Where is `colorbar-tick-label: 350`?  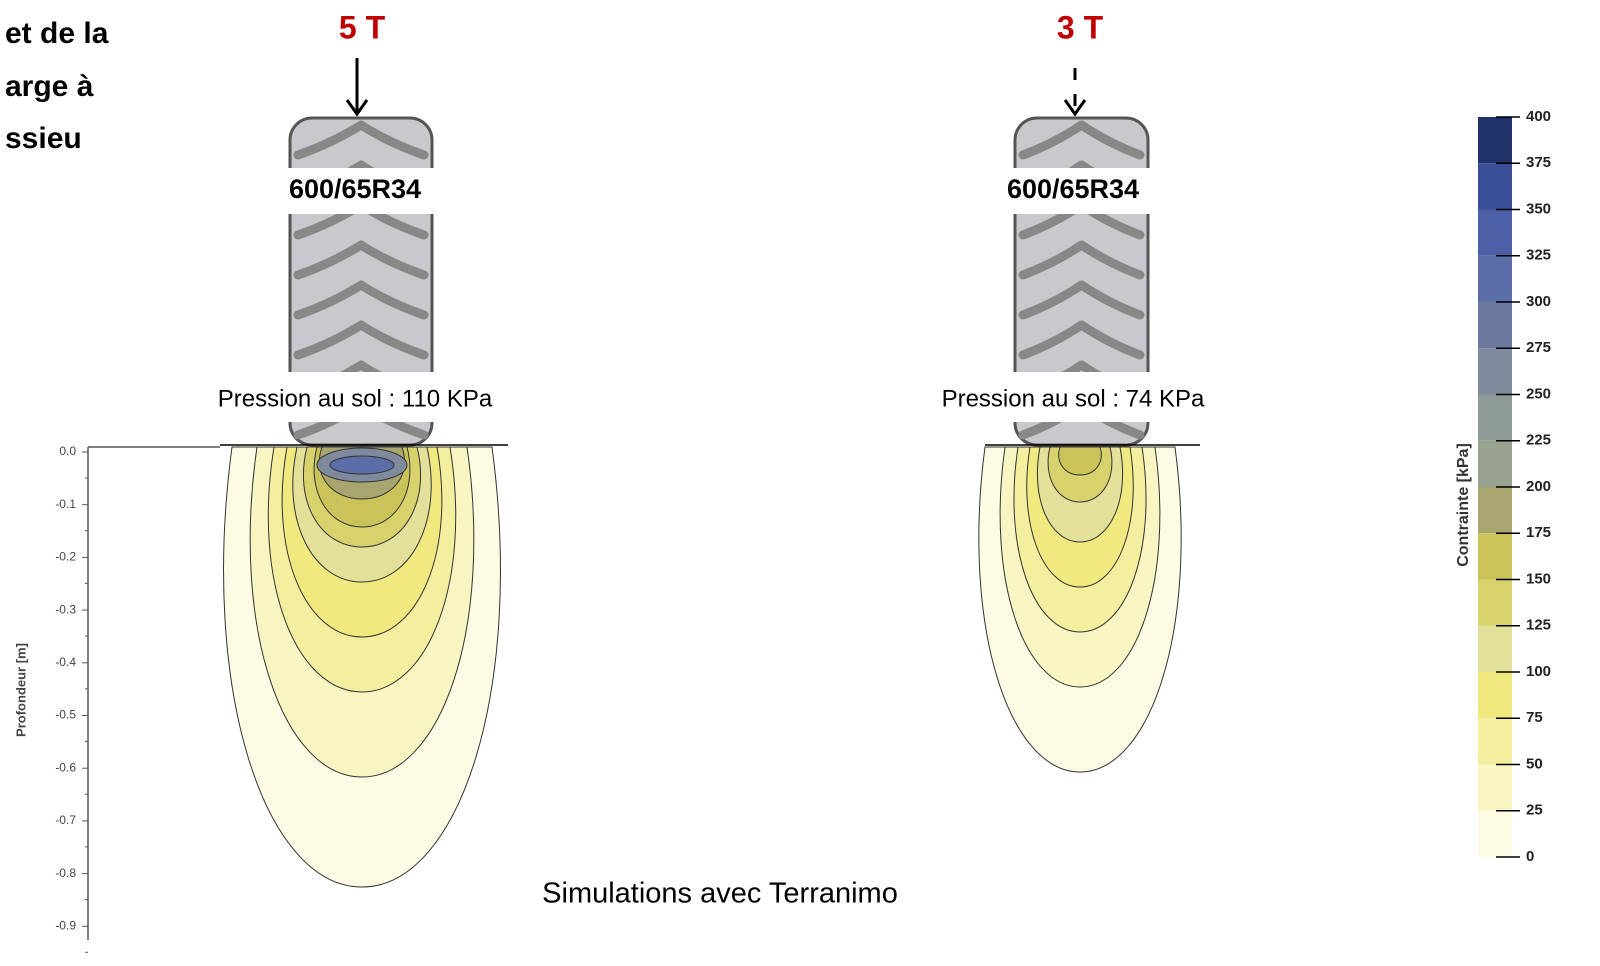 colorbar-tick-label: 350 is located at coordinates (1538, 208).